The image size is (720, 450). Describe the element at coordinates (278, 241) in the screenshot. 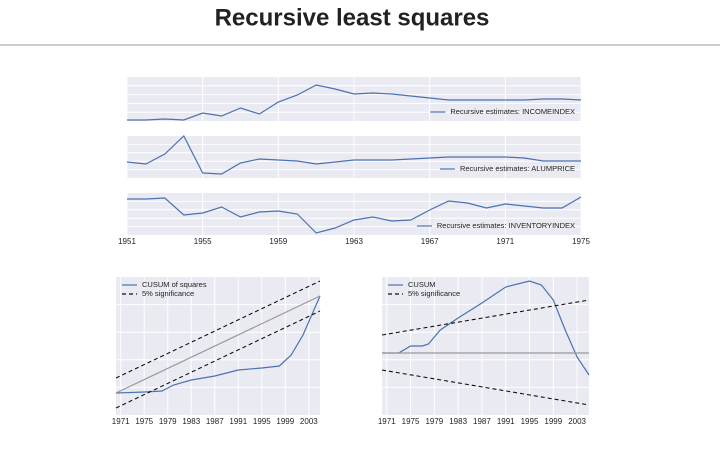

I see `x-tick-label: 1959` at that location.